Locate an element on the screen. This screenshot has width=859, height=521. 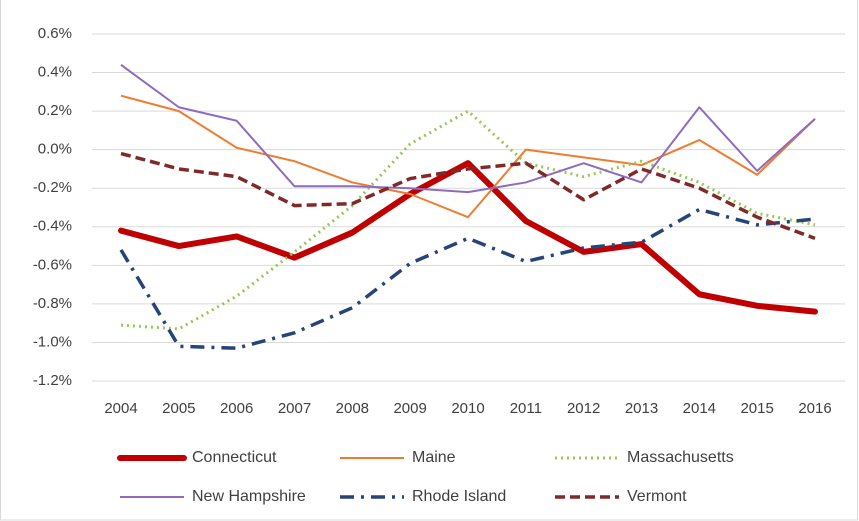
x-tick-label: 2012 is located at coordinates (583, 408).